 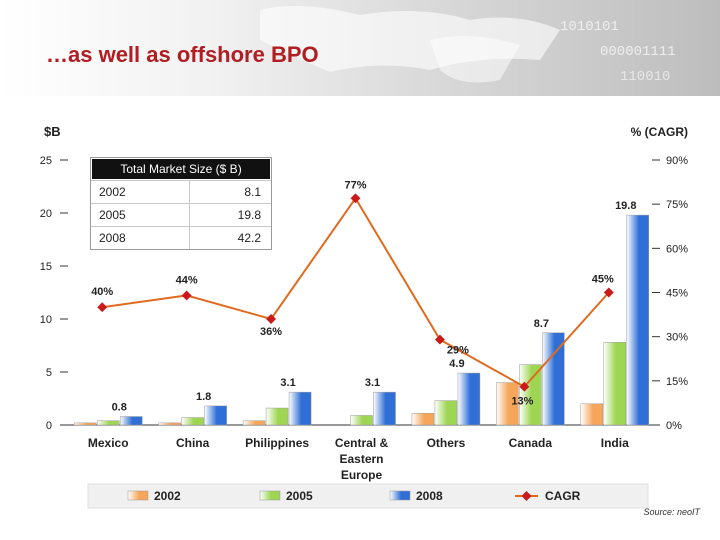 What do you see at coordinates (277, 443) in the screenshot?
I see `category-label: Philippines` at bounding box center [277, 443].